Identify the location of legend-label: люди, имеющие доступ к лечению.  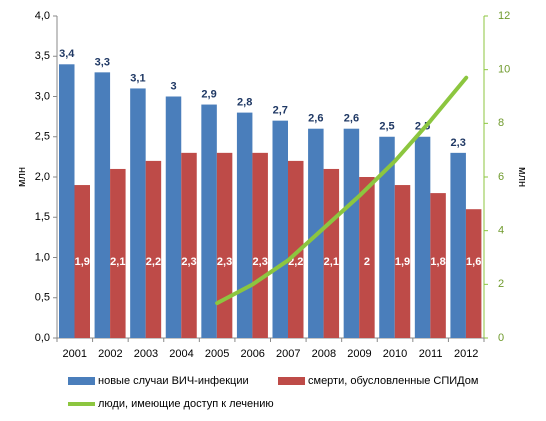
(186, 404).